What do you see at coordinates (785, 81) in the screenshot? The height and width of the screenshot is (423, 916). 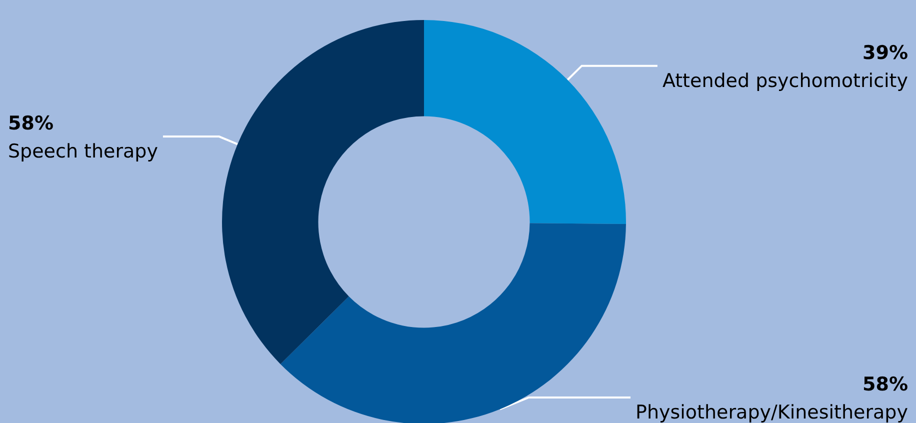 I see `slice-label: Attended psychomotricity` at bounding box center [785, 81].